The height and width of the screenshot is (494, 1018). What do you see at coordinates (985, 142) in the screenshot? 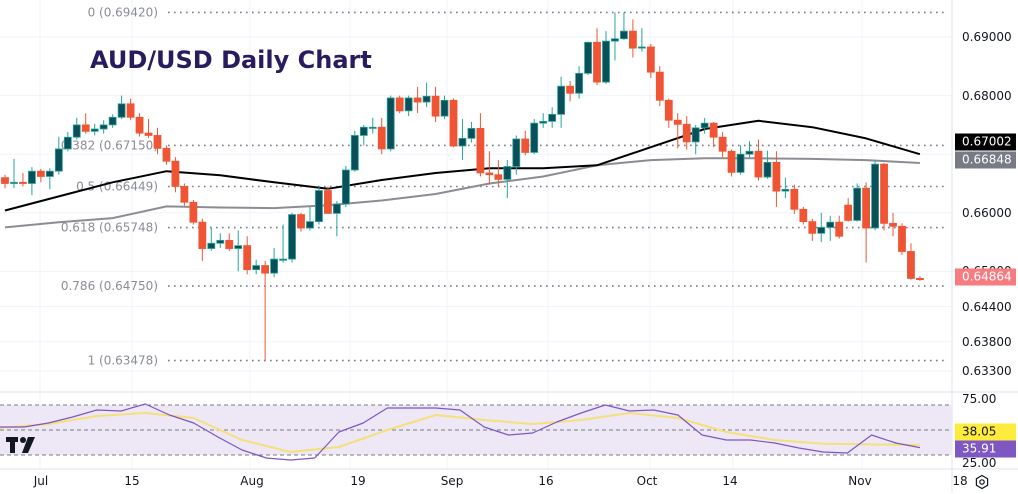
I see `ma-black-price-tag: 0.67002` at bounding box center [985, 142].